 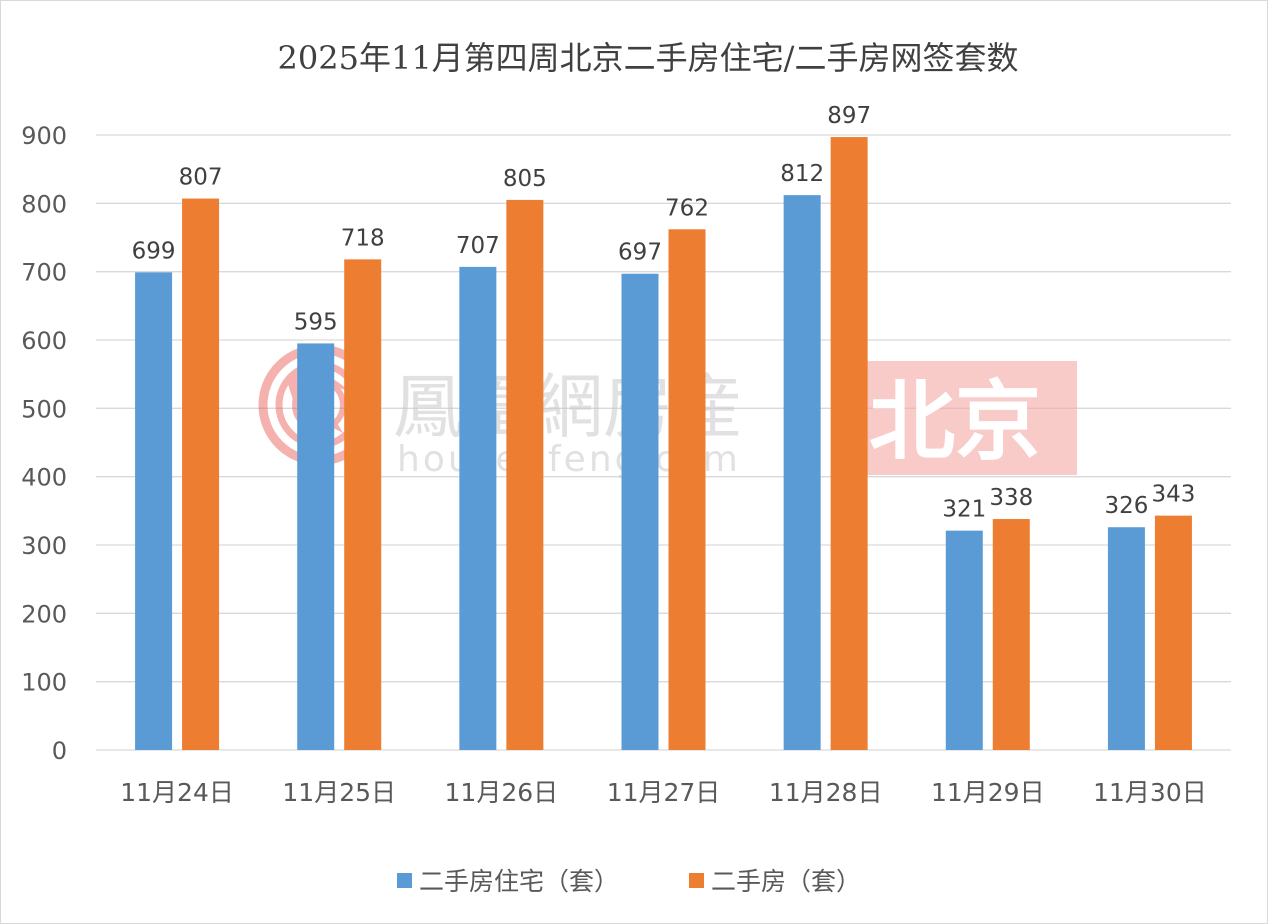 I want to click on data-label-residential: 595, so click(x=316, y=322).